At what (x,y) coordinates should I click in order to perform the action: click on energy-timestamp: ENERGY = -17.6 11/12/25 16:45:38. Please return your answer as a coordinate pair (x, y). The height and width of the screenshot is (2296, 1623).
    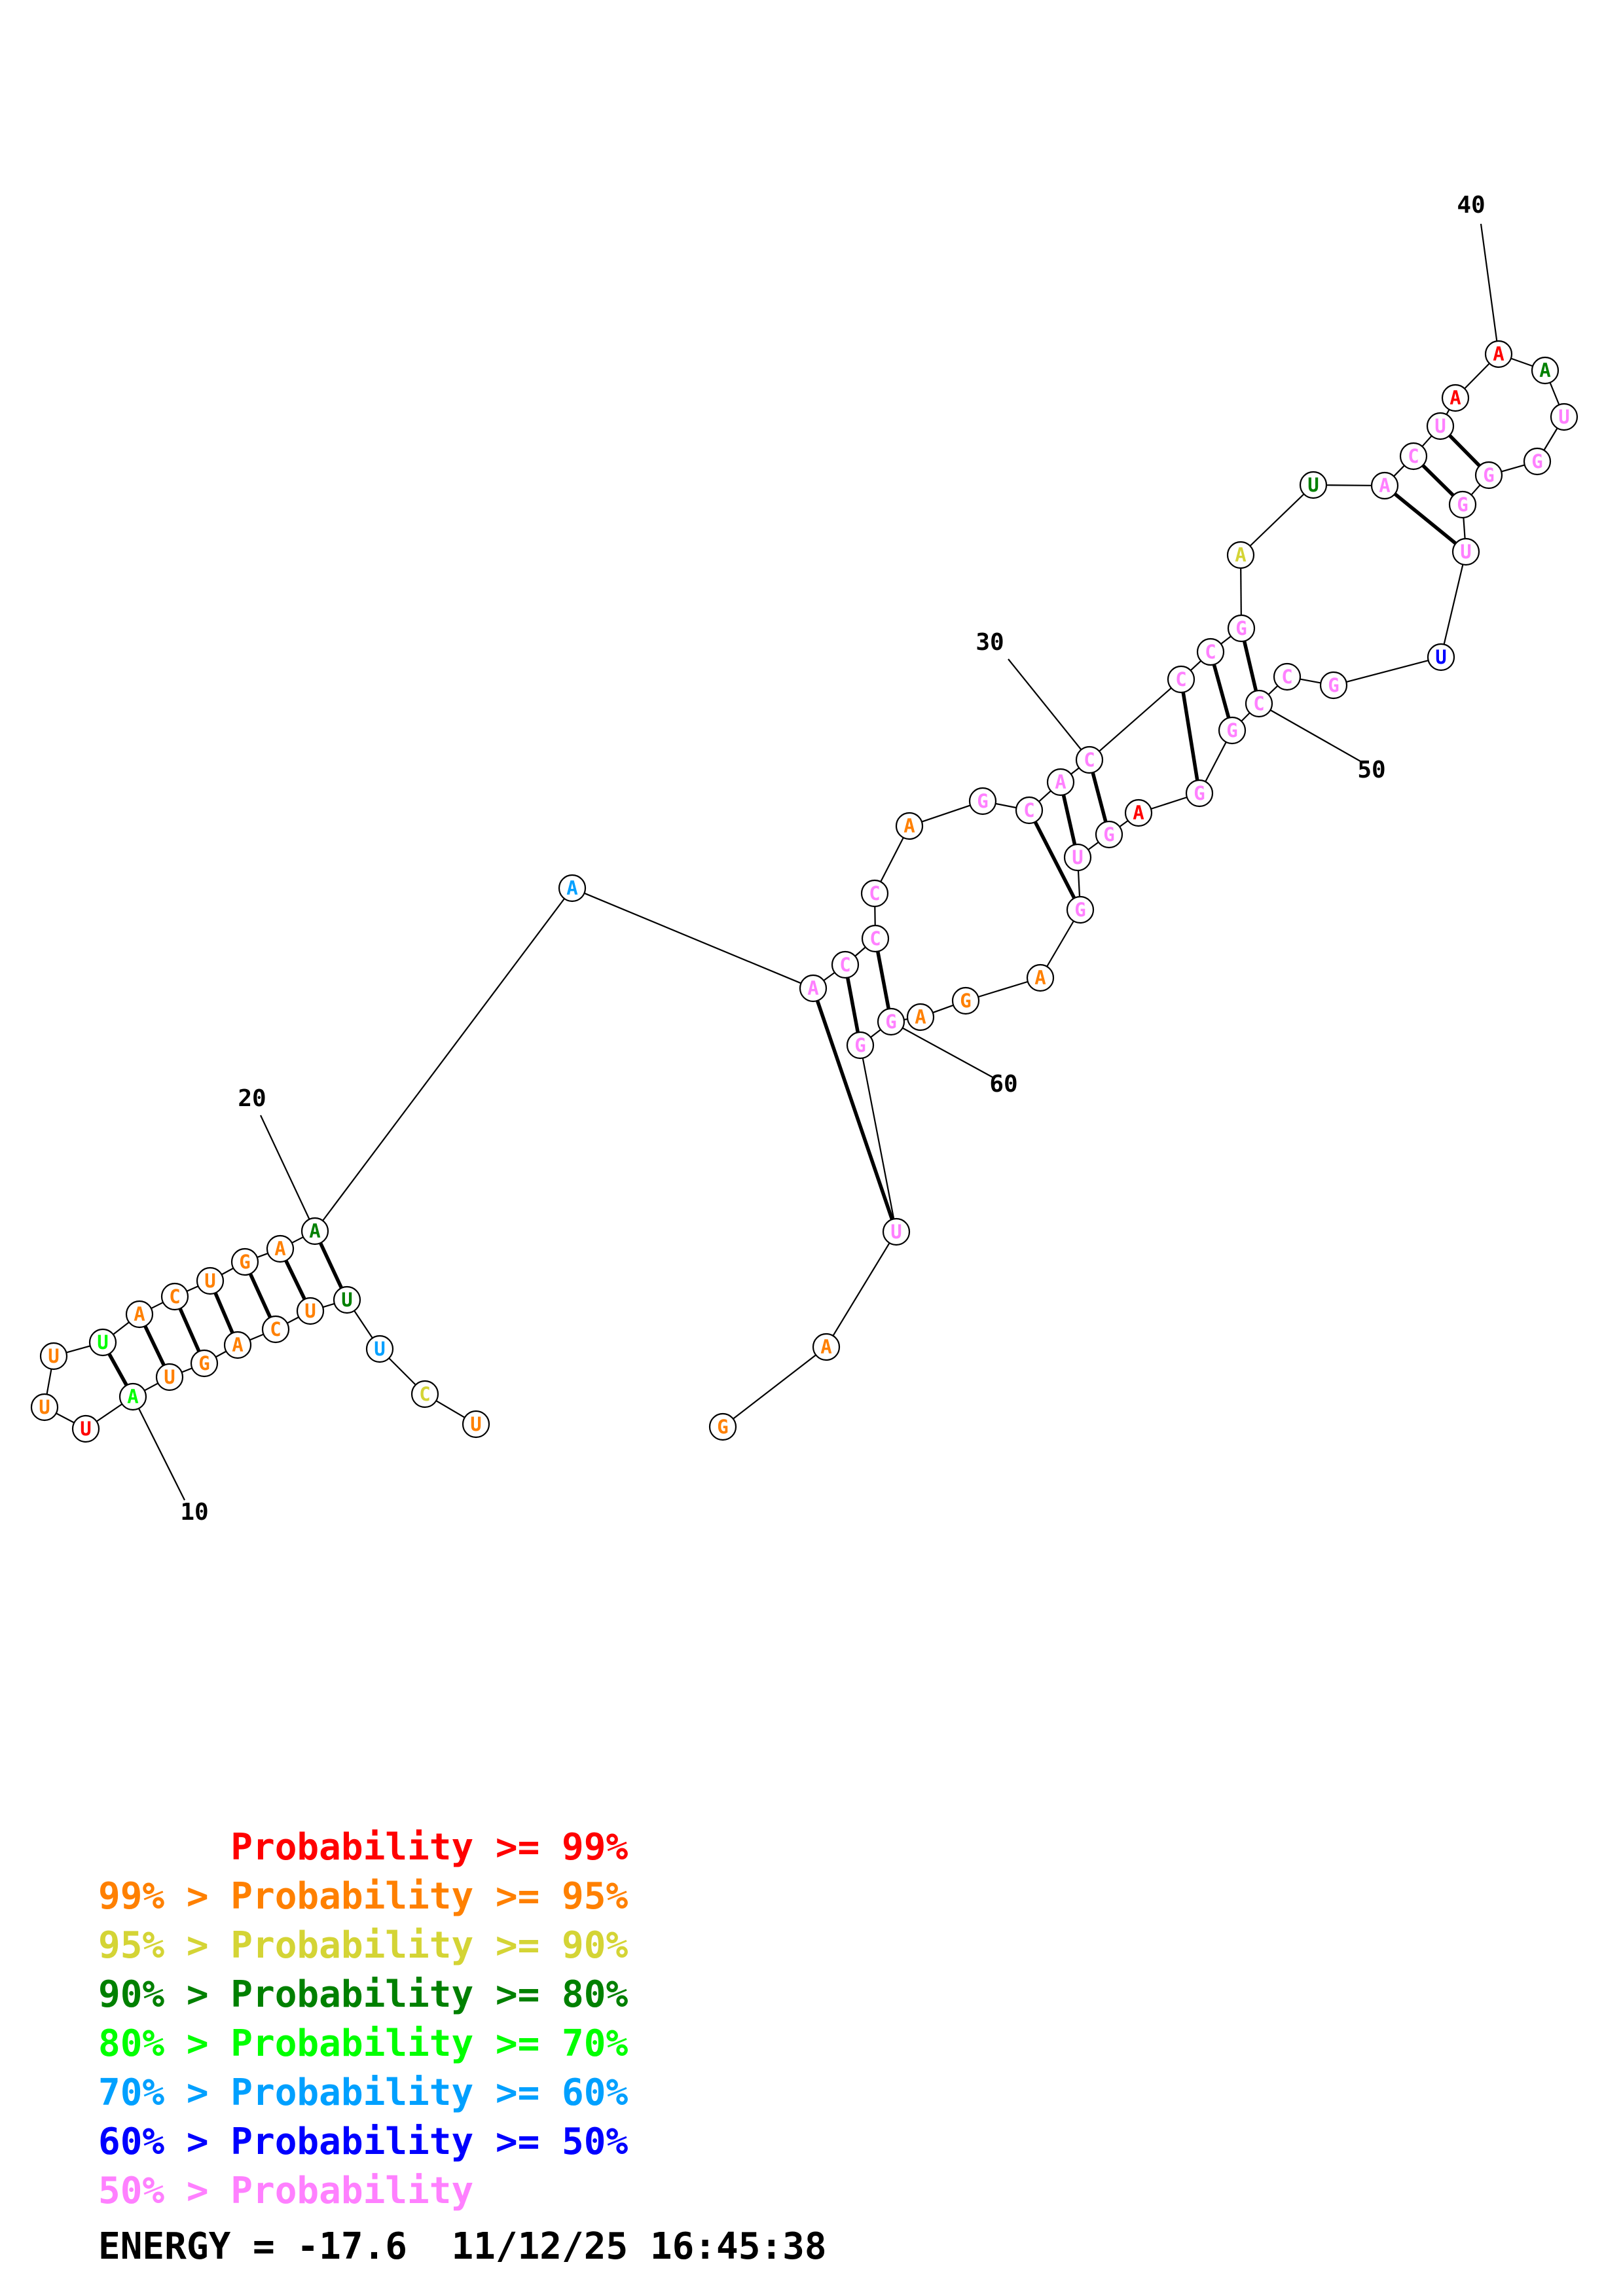
    Looking at the image, I should click on (462, 2246).